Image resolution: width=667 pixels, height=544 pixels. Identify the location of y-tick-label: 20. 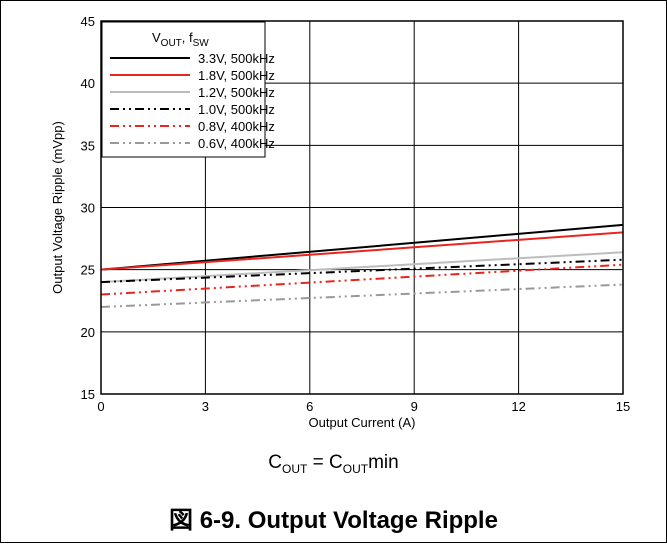
(88, 332).